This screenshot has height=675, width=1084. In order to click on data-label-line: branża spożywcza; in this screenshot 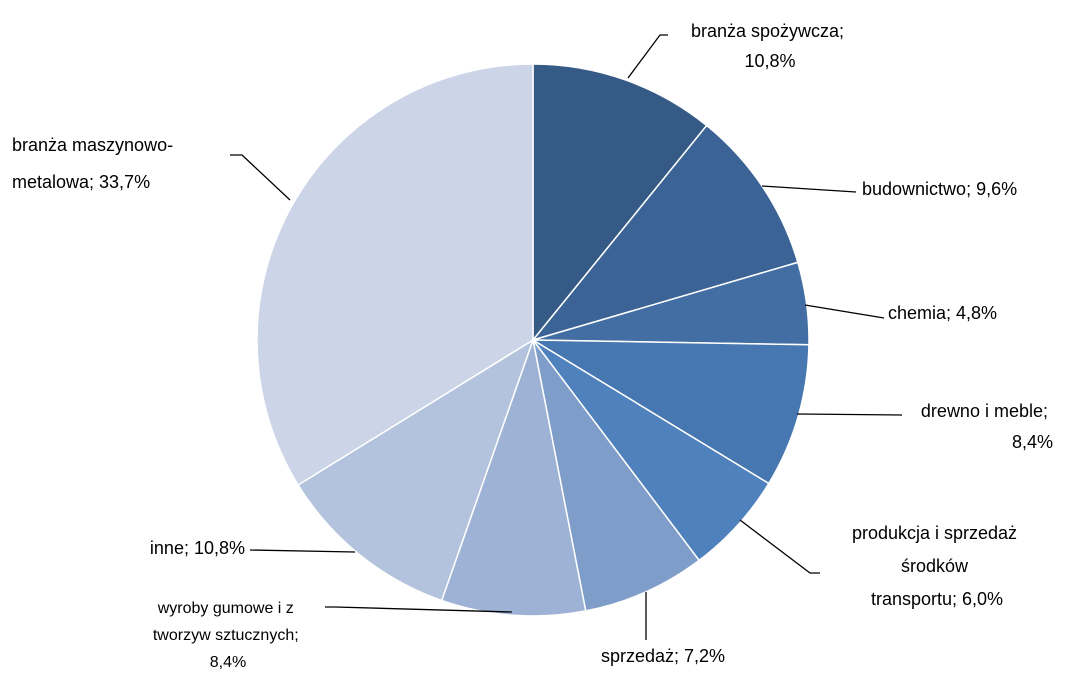, I will do `click(770, 31)`.